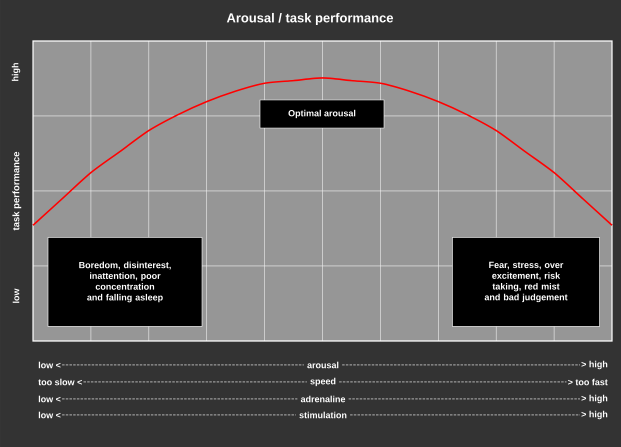 Image resolution: width=621 pixels, height=447 pixels. Describe the element at coordinates (125, 282) in the screenshot. I see `annotation: Boredom, disinterest, inattention, poor concentration and falling asleep` at that location.